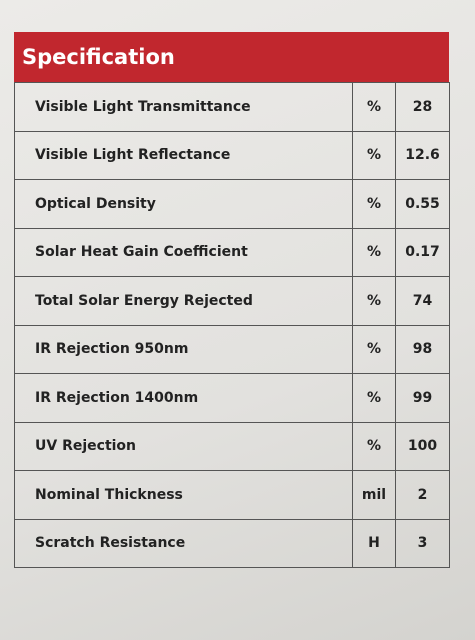 The width and height of the screenshot is (475, 640). I want to click on value: 3, so click(422, 543).